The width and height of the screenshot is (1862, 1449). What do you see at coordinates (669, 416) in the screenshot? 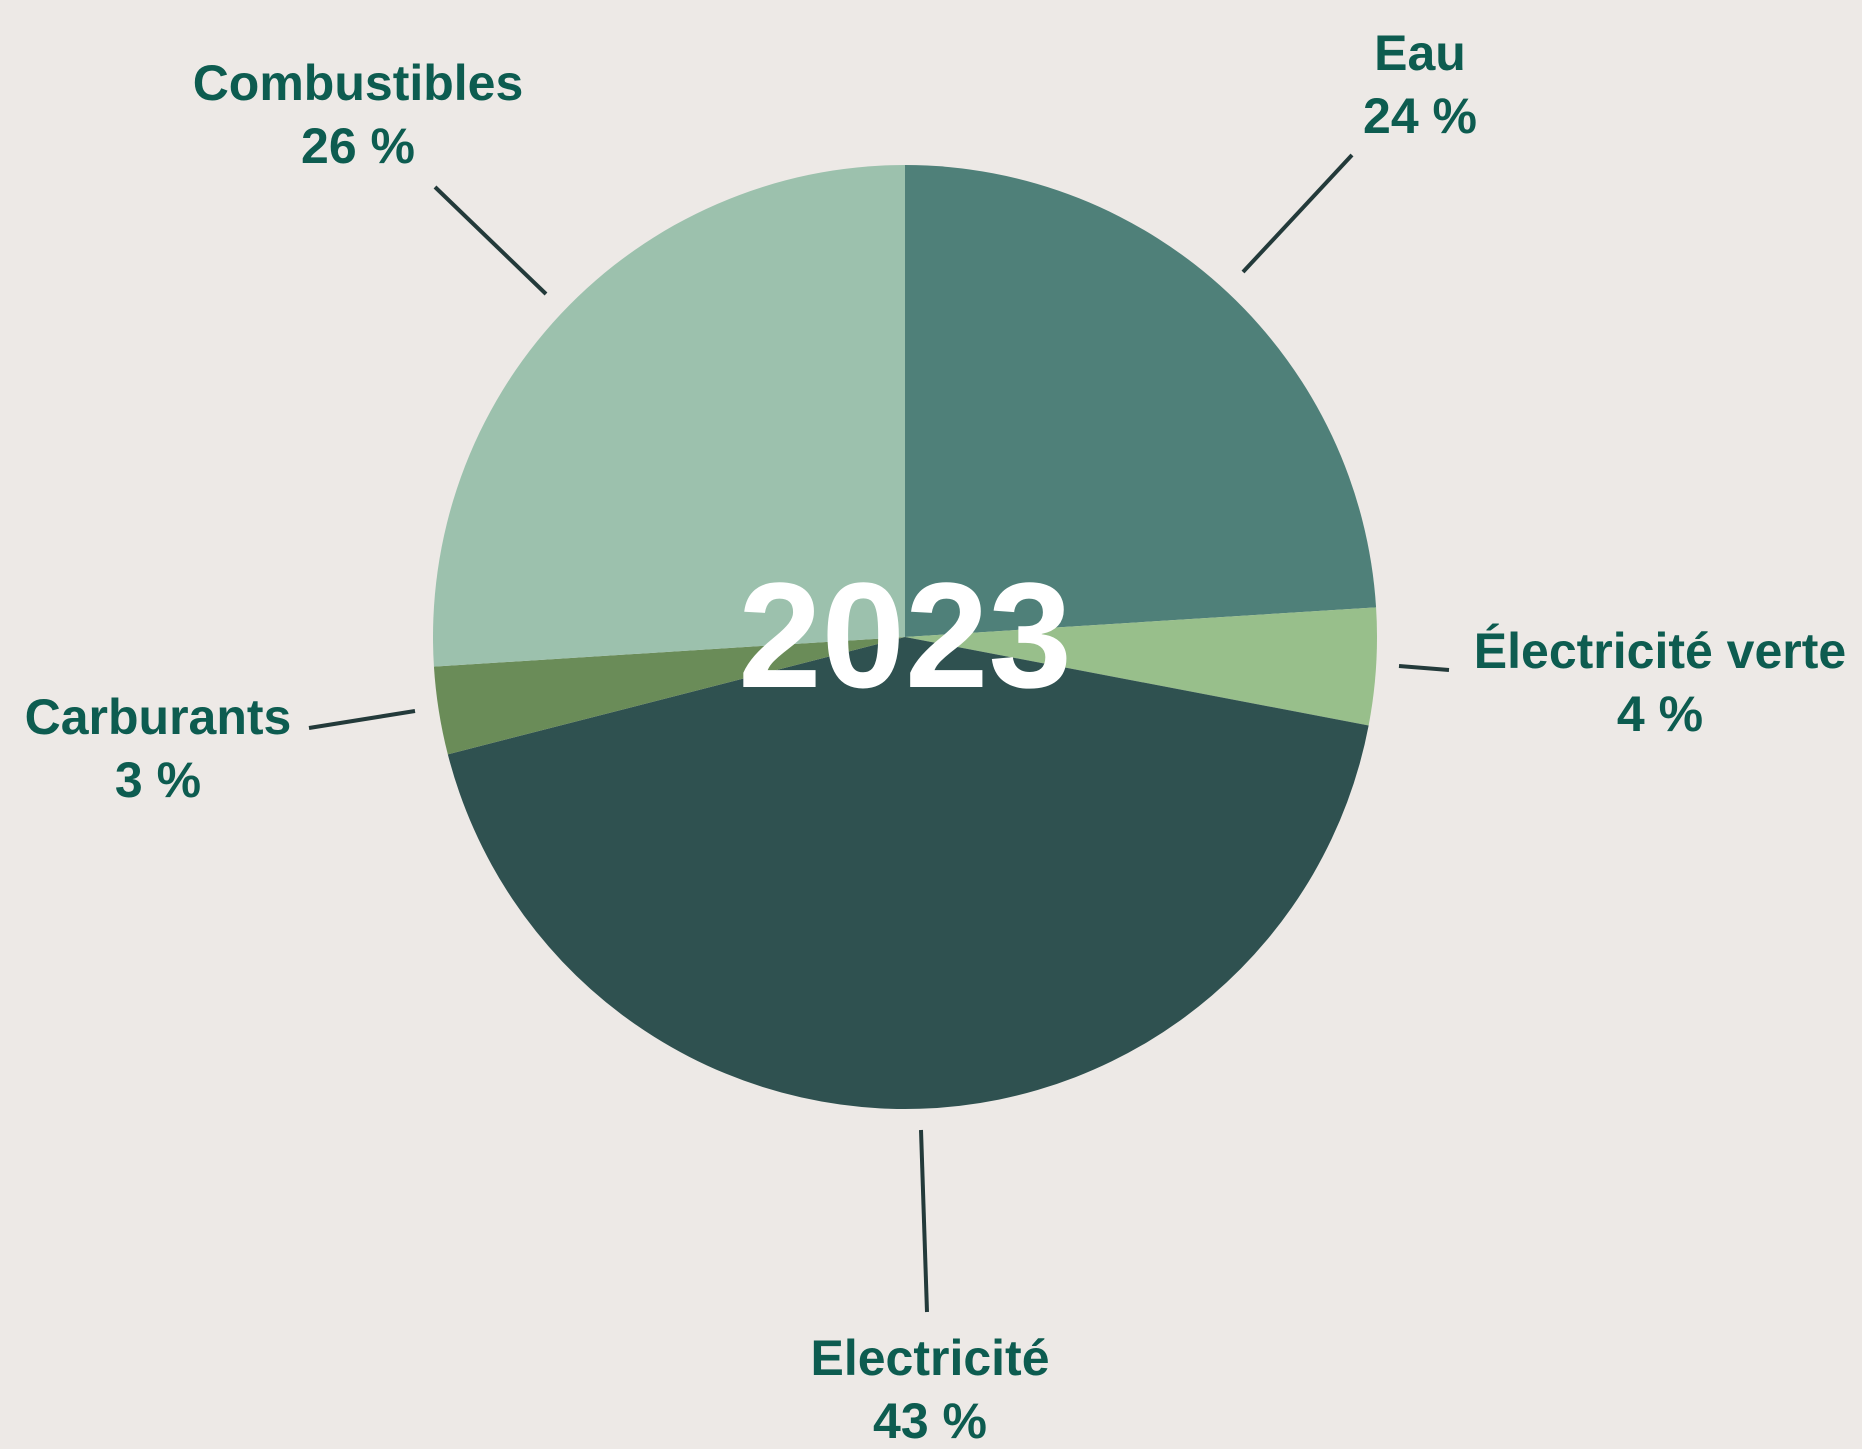
I see `pie-slice-combustibles` at bounding box center [669, 416].